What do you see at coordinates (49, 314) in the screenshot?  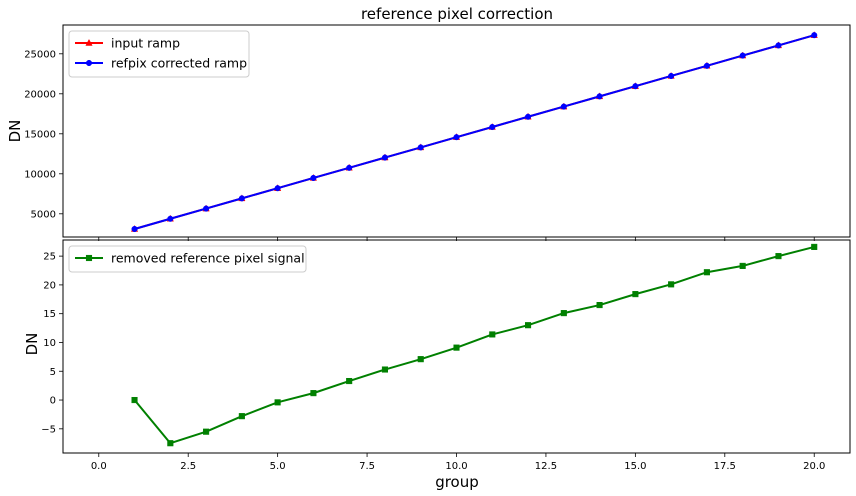 I see `y-tick-label: 15` at bounding box center [49, 314].